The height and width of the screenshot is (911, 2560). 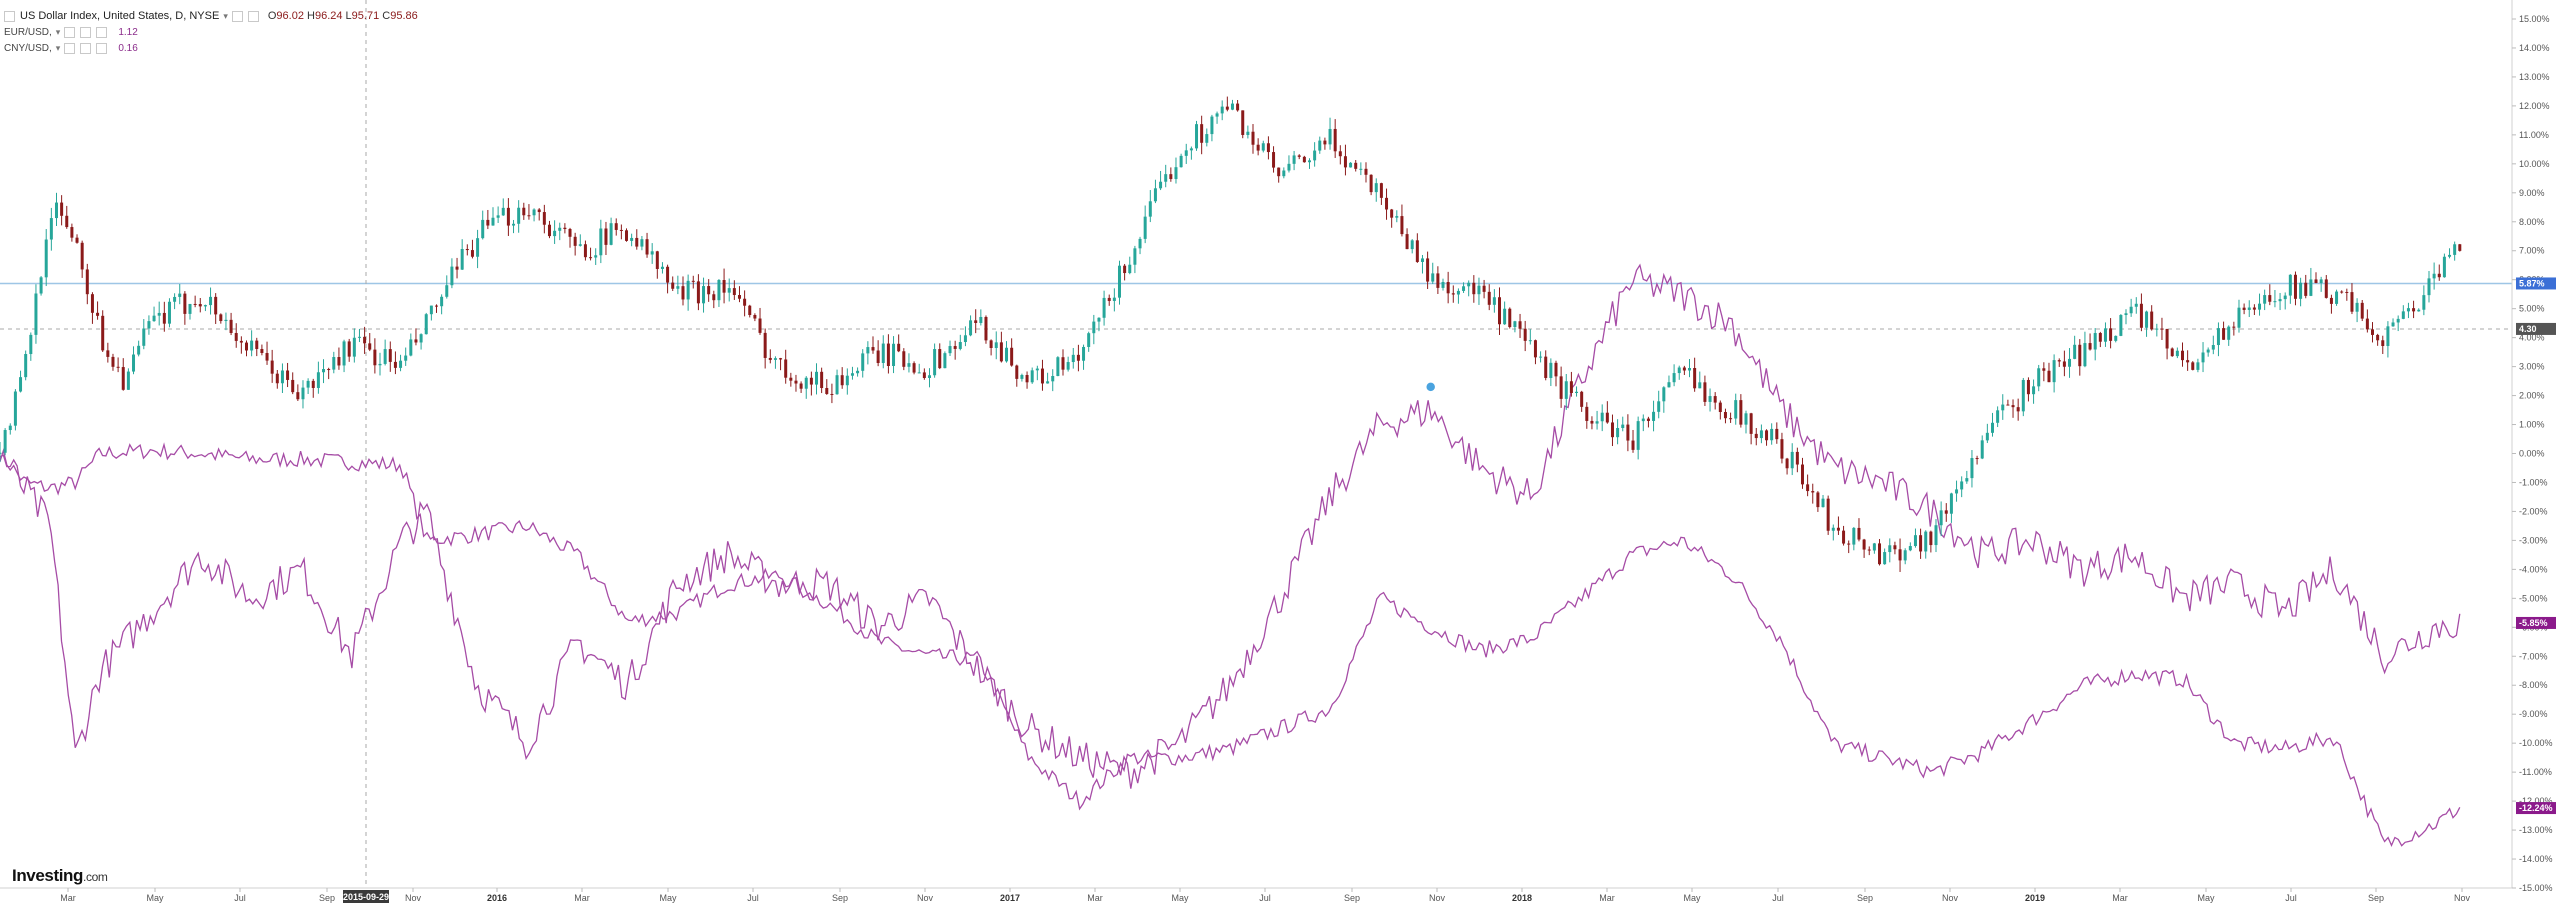 I want to click on x-tick-label: 2016, so click(x=497, y=898).